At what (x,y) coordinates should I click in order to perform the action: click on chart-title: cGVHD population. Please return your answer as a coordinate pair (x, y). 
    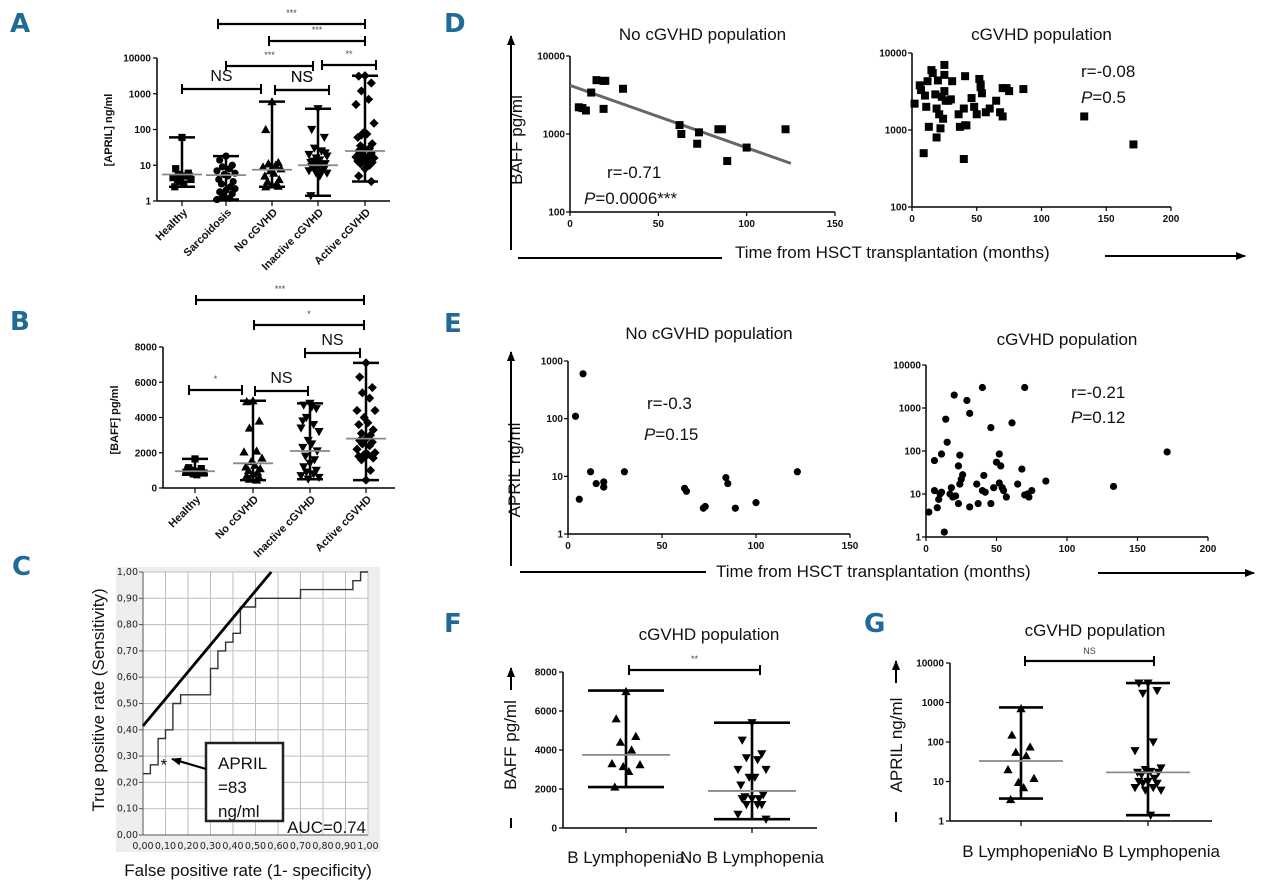
    Looking at the image, I should click on (709, 634).